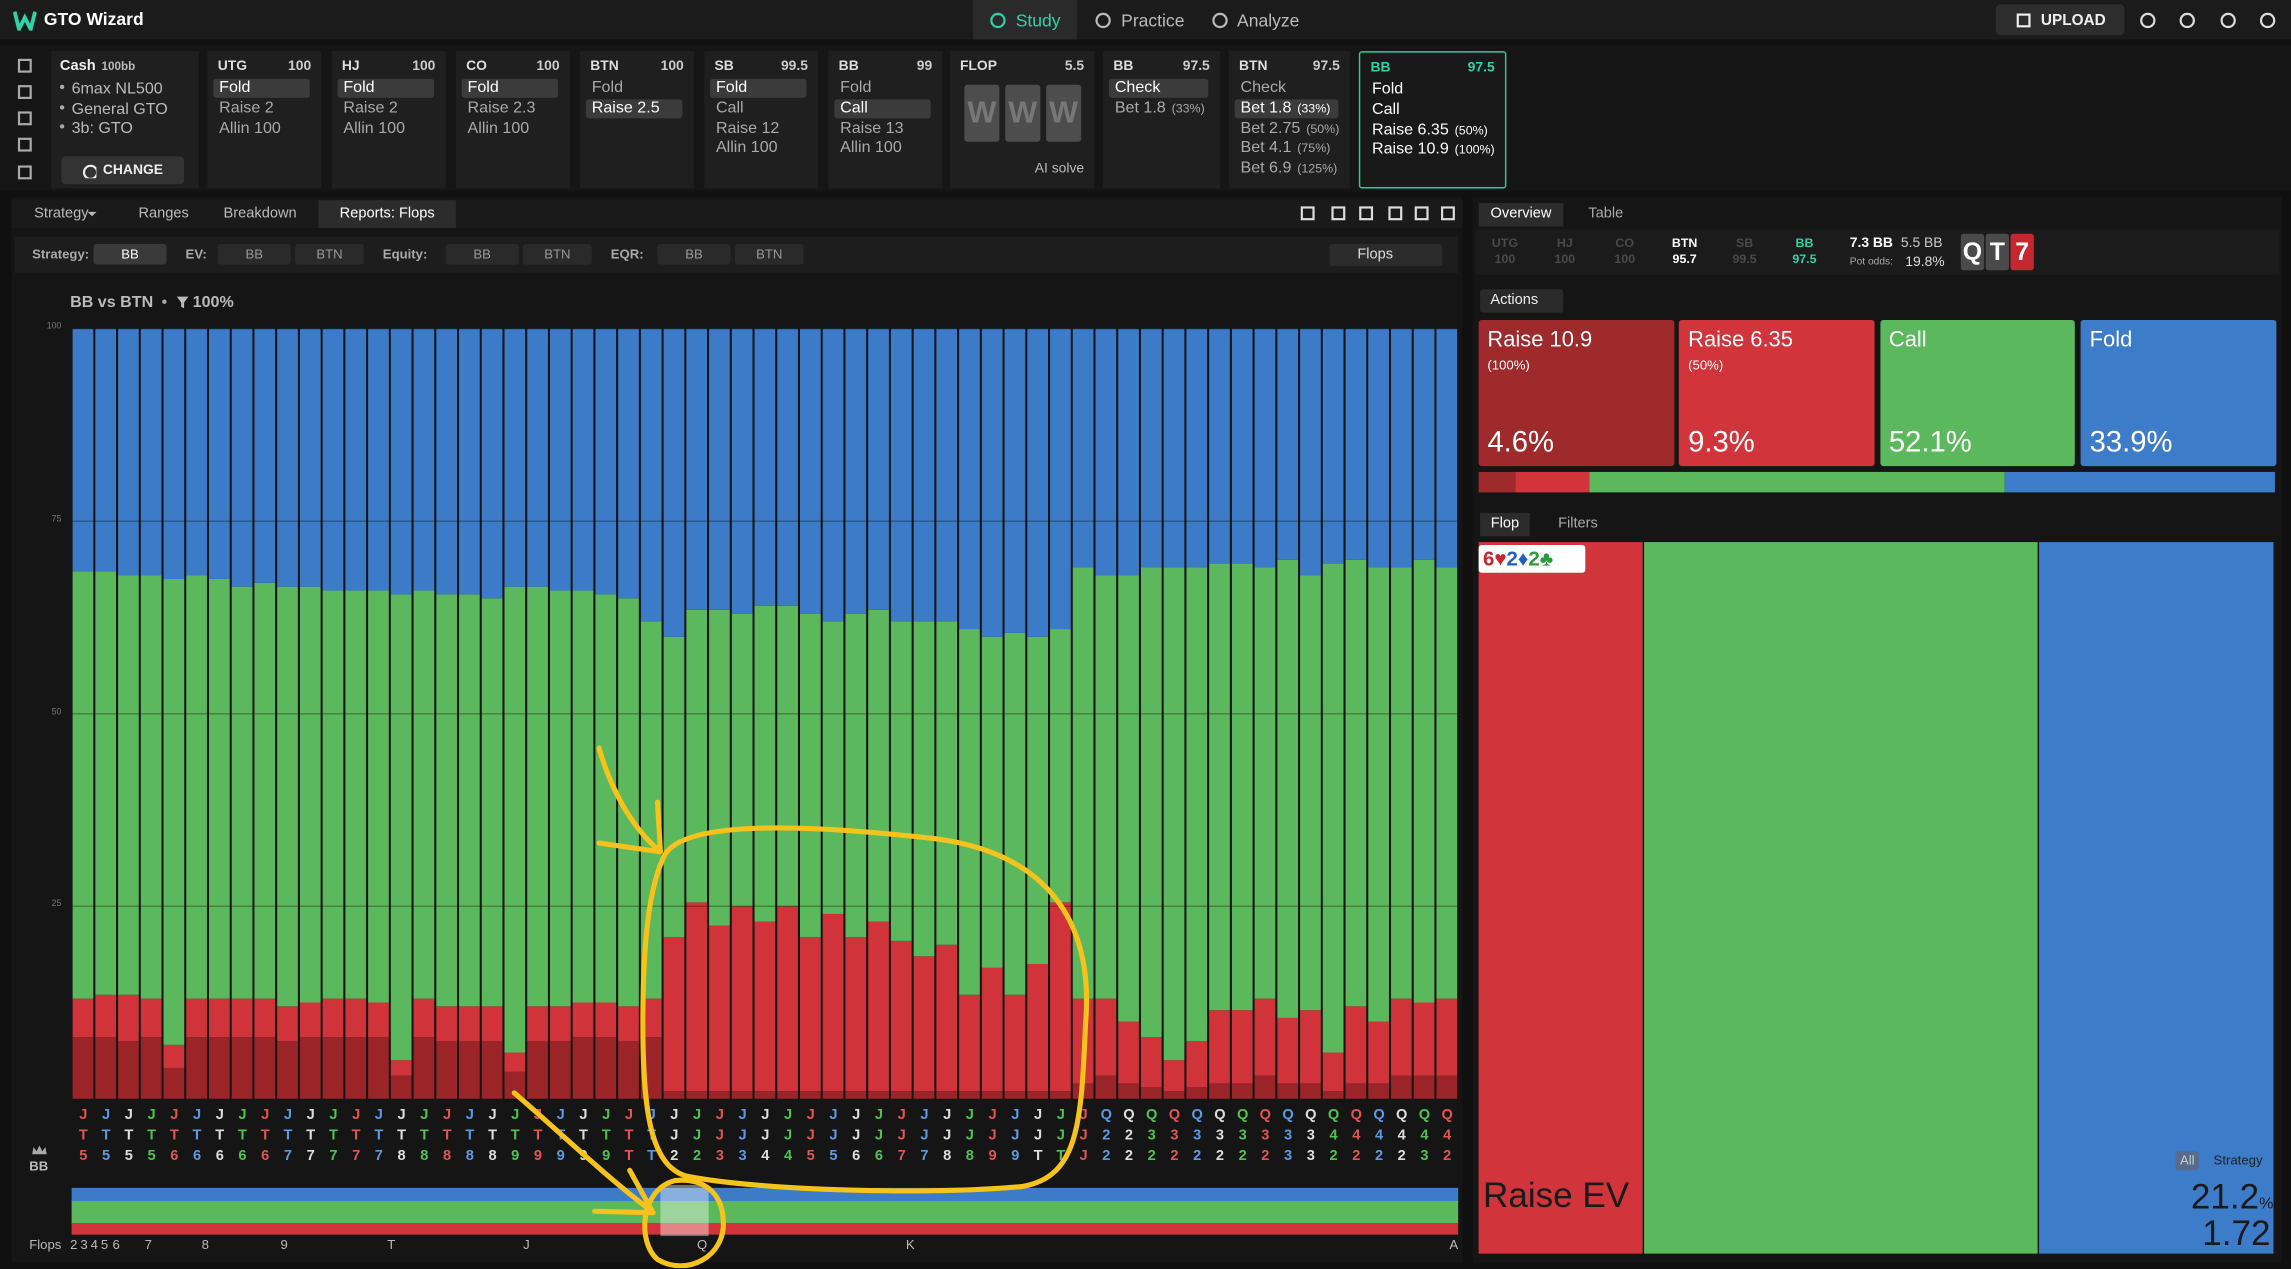 The image size is (2291, 1269). I want to click on metric-toggle: All, so click(2187, 1161).